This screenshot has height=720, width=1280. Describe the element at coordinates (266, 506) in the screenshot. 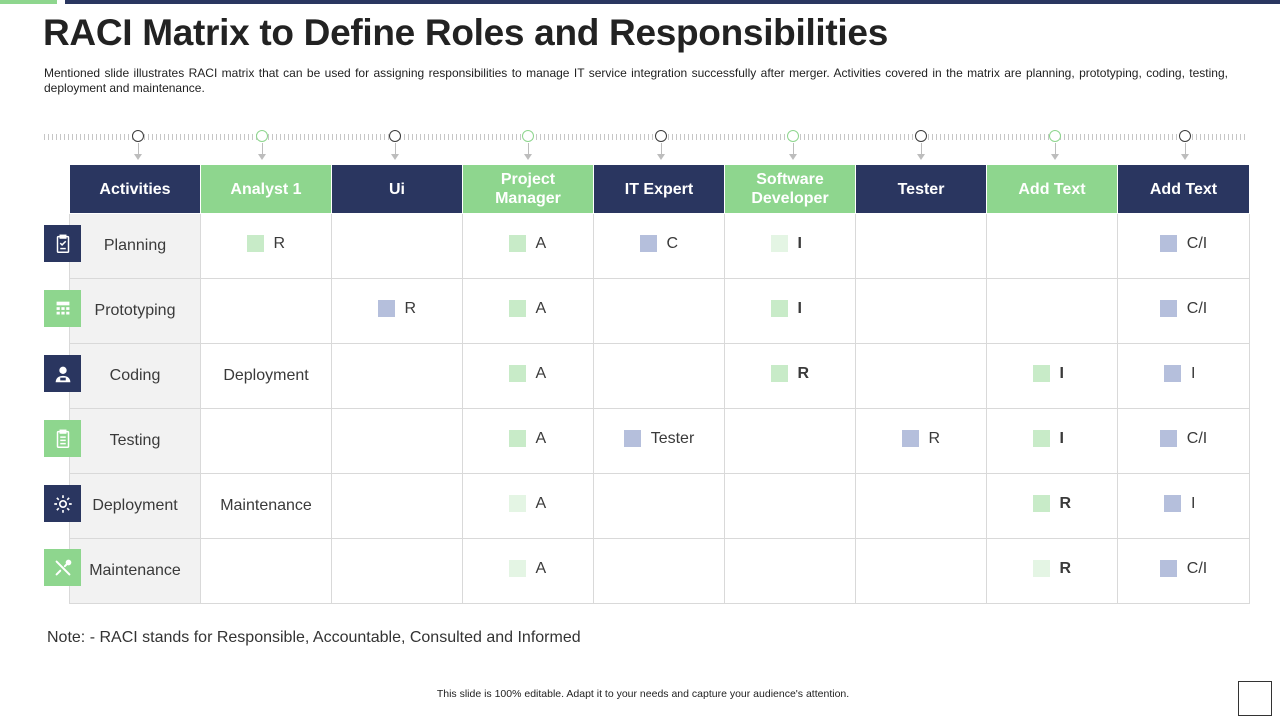

I see `matrix-cell: Maintenance` at that location.